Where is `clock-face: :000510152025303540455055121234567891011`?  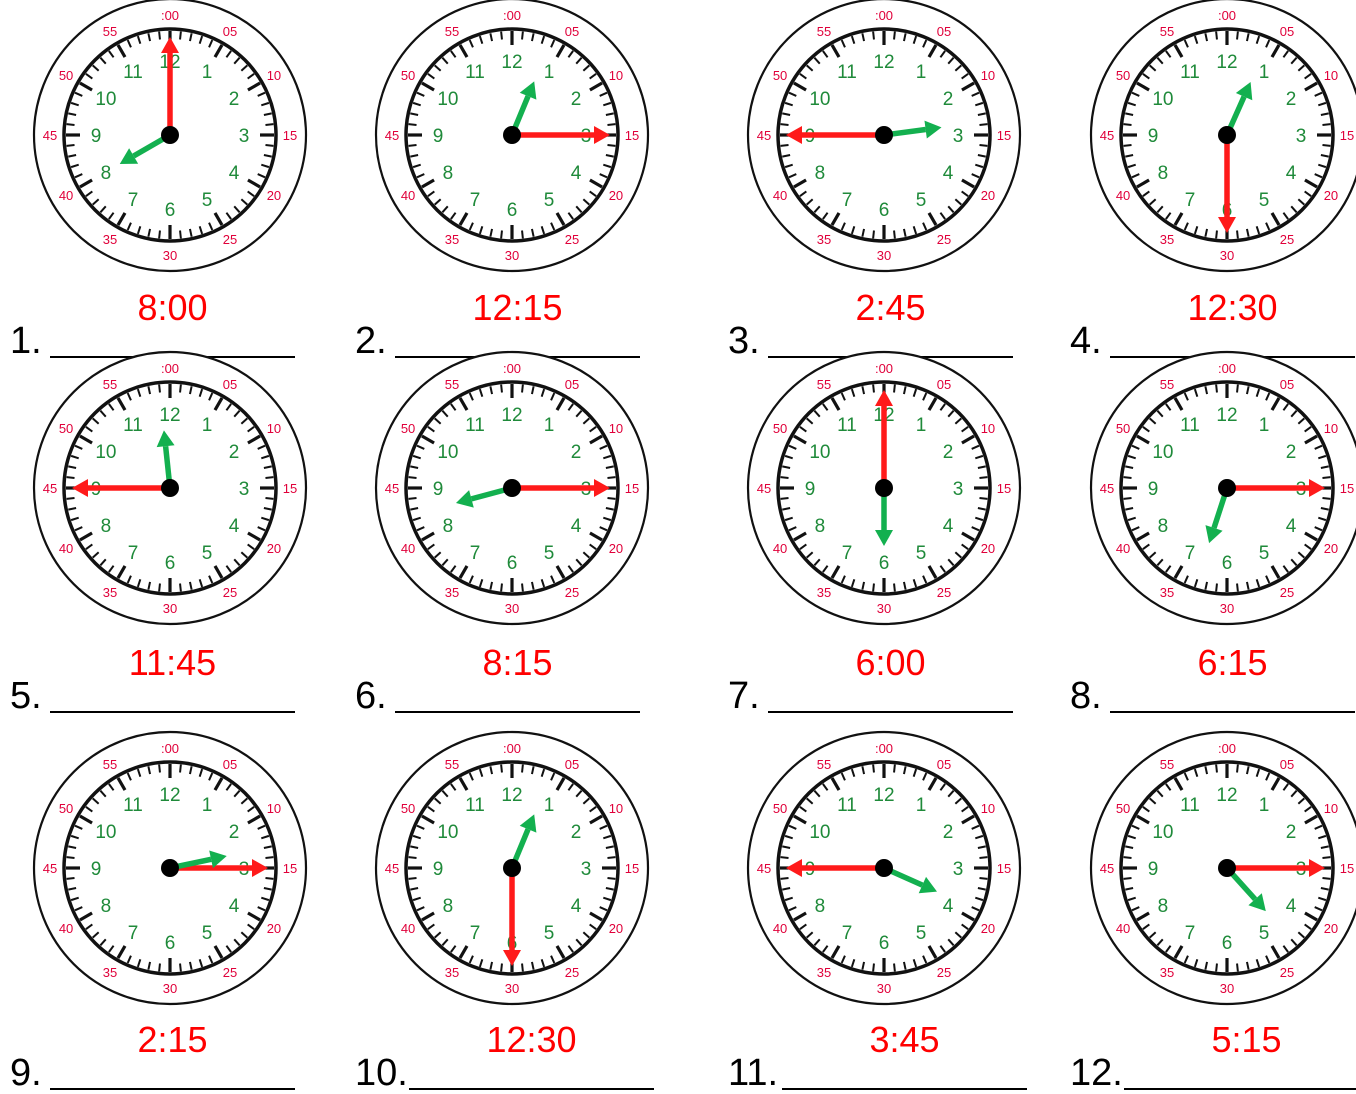
clock-face: :000510152025303540455055121234567891011 is located at coordinates (170, 138).